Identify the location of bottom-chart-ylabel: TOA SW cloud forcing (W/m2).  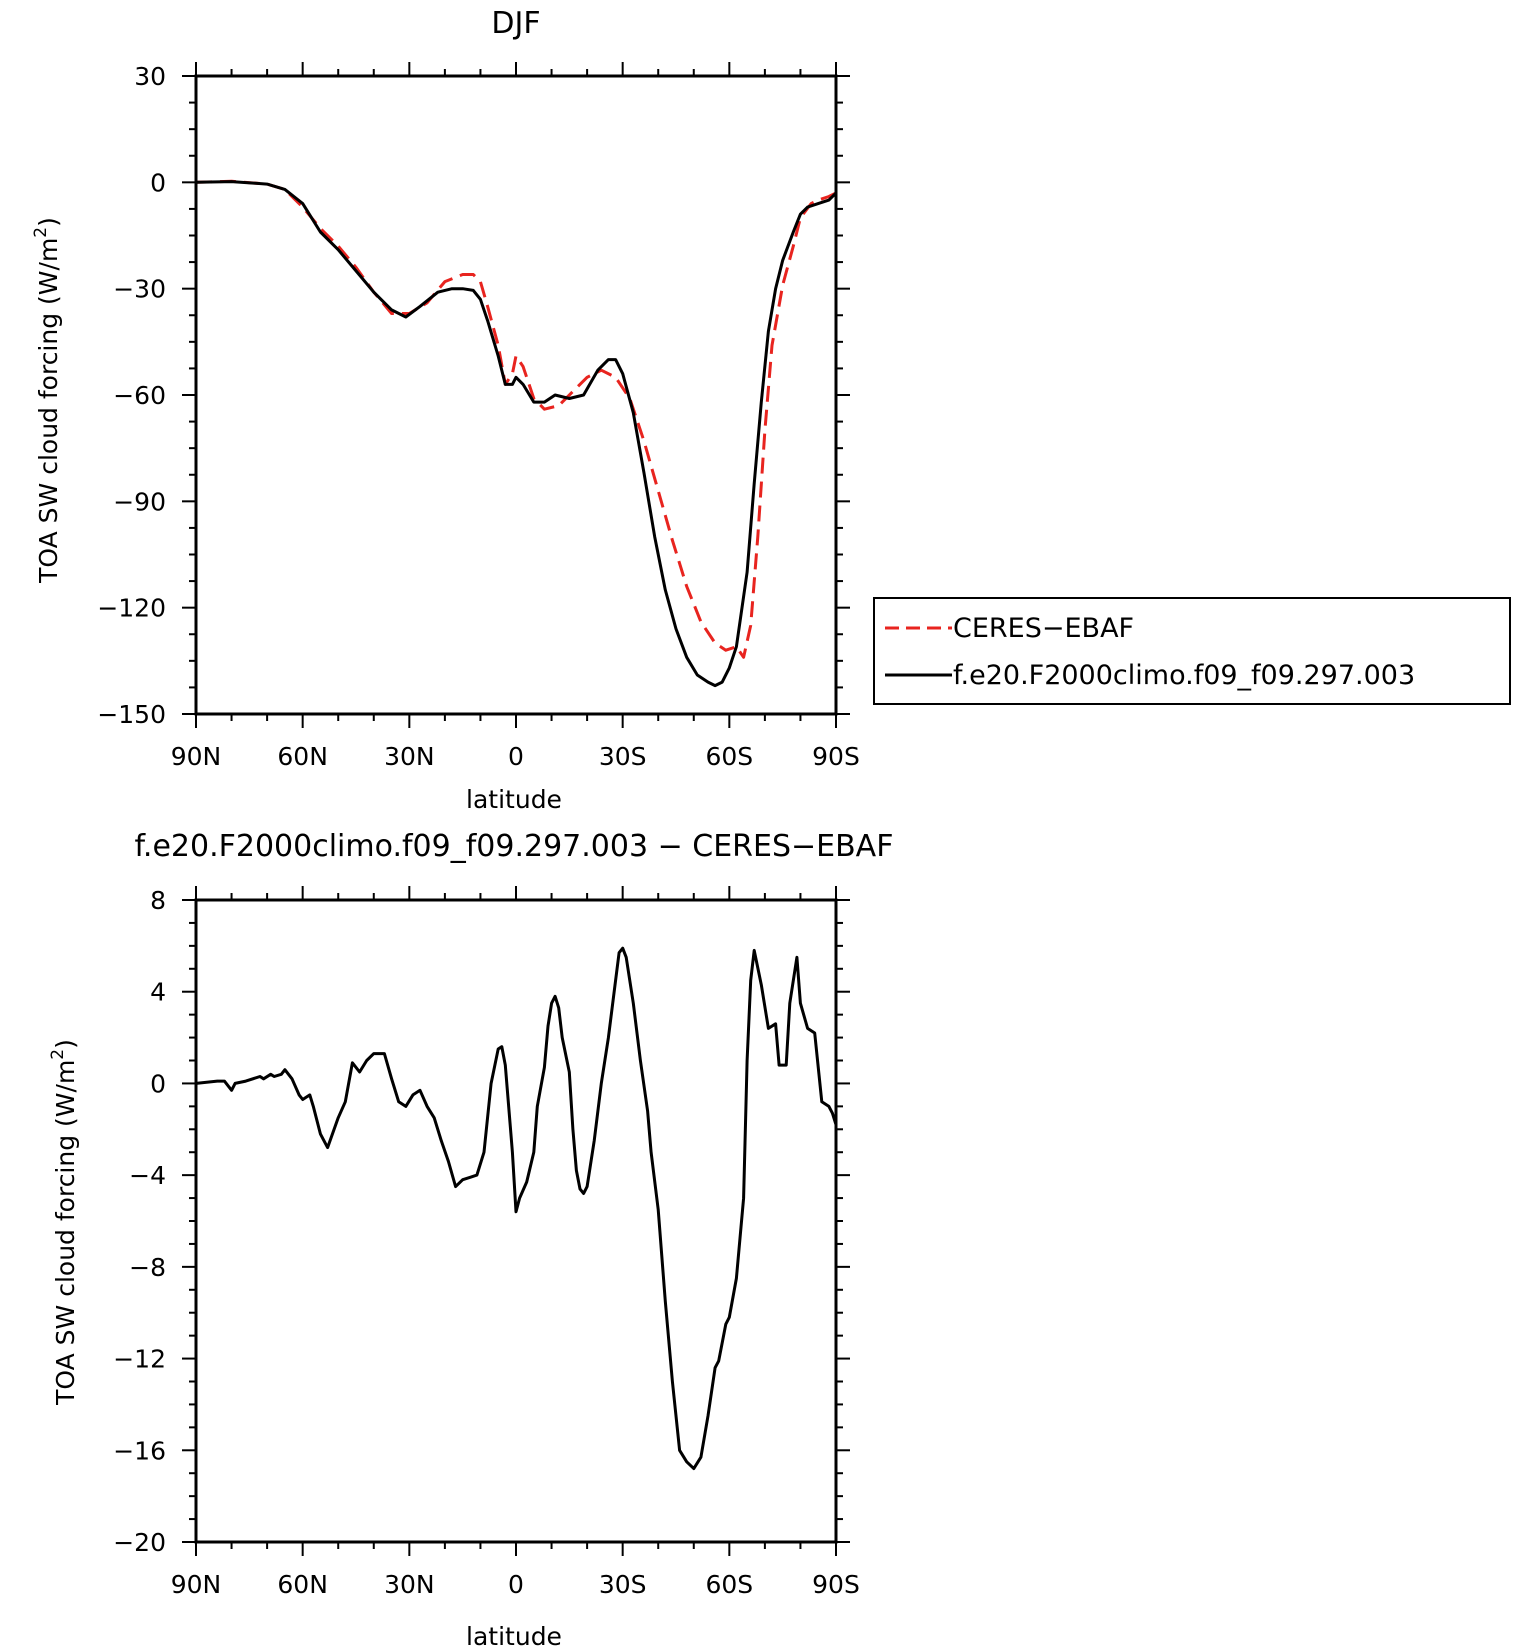
(64, 1222).